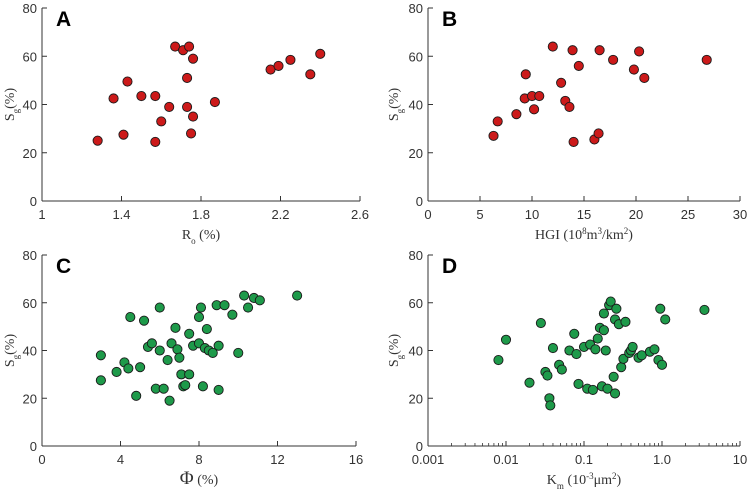 The width and height of the screenshot is (754, 492). Describe the element at coordinates (396, 105) in the screenshot. I see `y-axis-title: Sg(%)` at that location.